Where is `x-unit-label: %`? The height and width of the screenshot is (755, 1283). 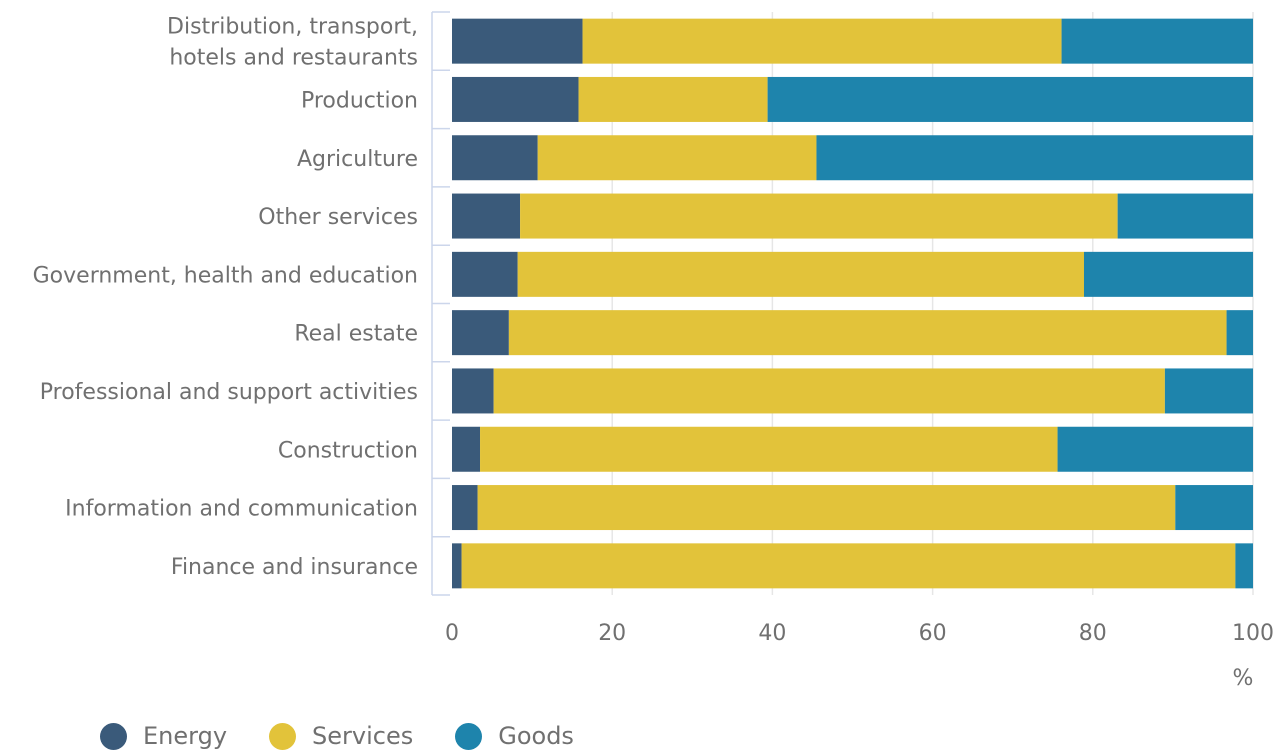
x-unit-label: % is located at coordinates (1243, 678).